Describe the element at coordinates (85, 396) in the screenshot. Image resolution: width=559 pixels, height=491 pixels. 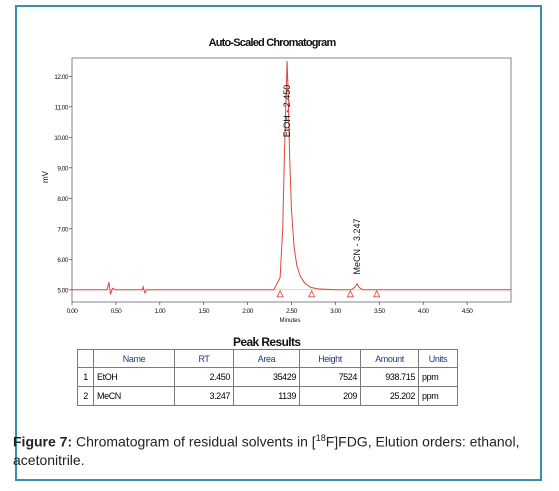
I see `row-index: 2` at that location.